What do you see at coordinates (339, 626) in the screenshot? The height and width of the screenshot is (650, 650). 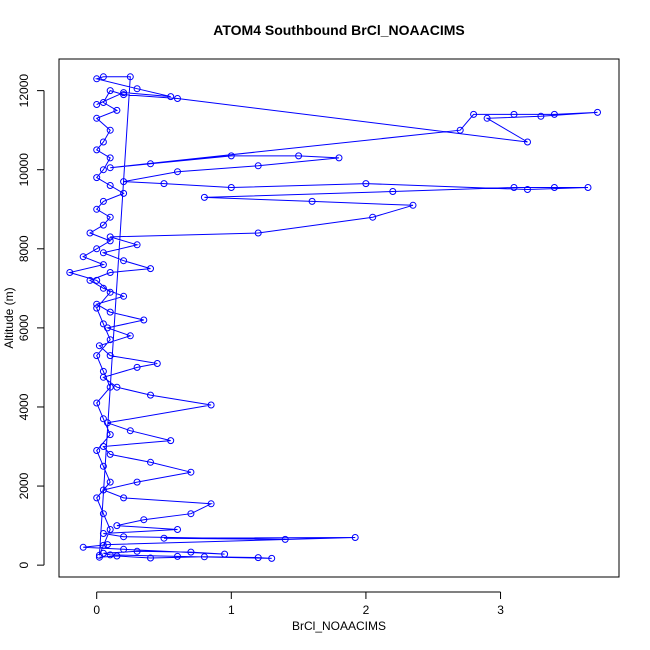 I see `x-axis-label: BrCl_NOAACIMS` at bounding box center [339, 626].